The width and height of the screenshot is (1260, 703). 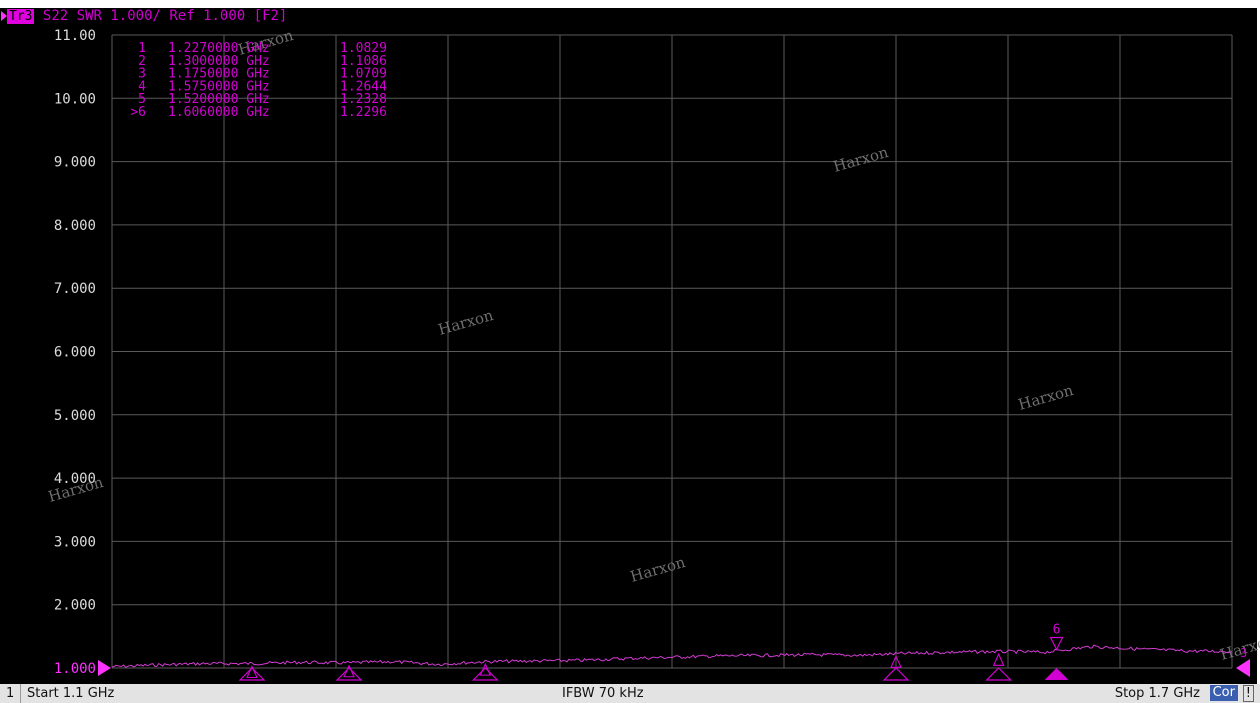 I want to click on correction-badge: Cor, so click(x=1223, y=693).